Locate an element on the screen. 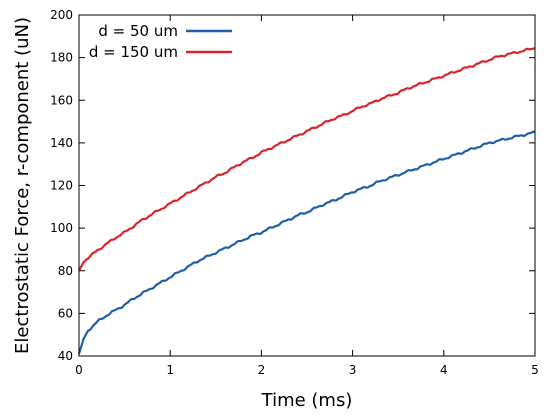  y-axis-label: Electrostatic Force, r-component (uN) is located at coordinates (22, 185).